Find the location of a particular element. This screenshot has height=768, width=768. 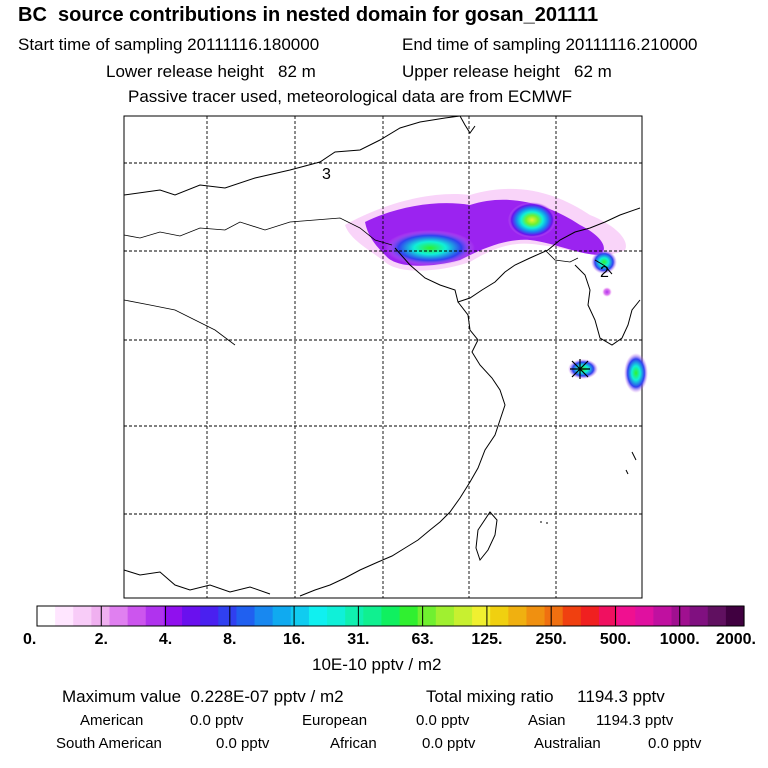

south-american-label: South American is located at coordinates (109, 743).